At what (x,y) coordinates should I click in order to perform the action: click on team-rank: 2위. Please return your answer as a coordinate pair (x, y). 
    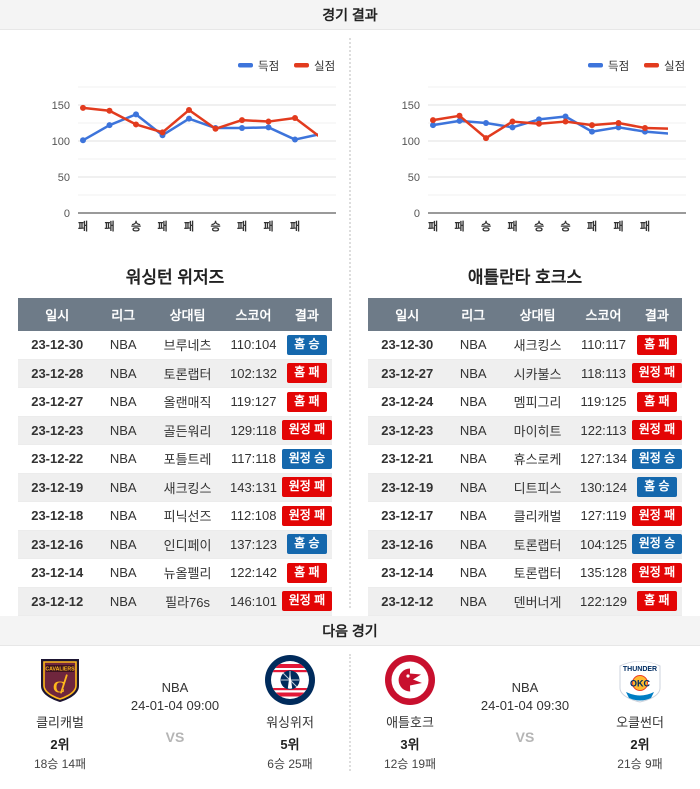
    Looking at the image, I should click on (640, 744).